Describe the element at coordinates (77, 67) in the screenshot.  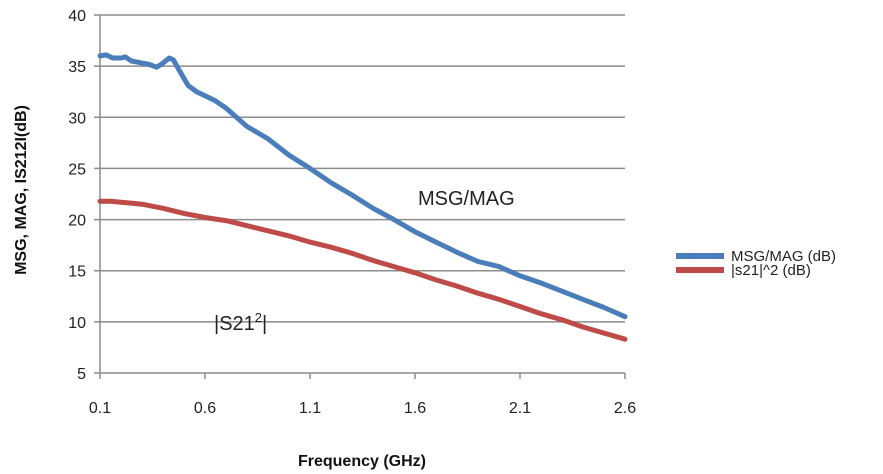
I see `y-tick-label-6: 35` at that location.